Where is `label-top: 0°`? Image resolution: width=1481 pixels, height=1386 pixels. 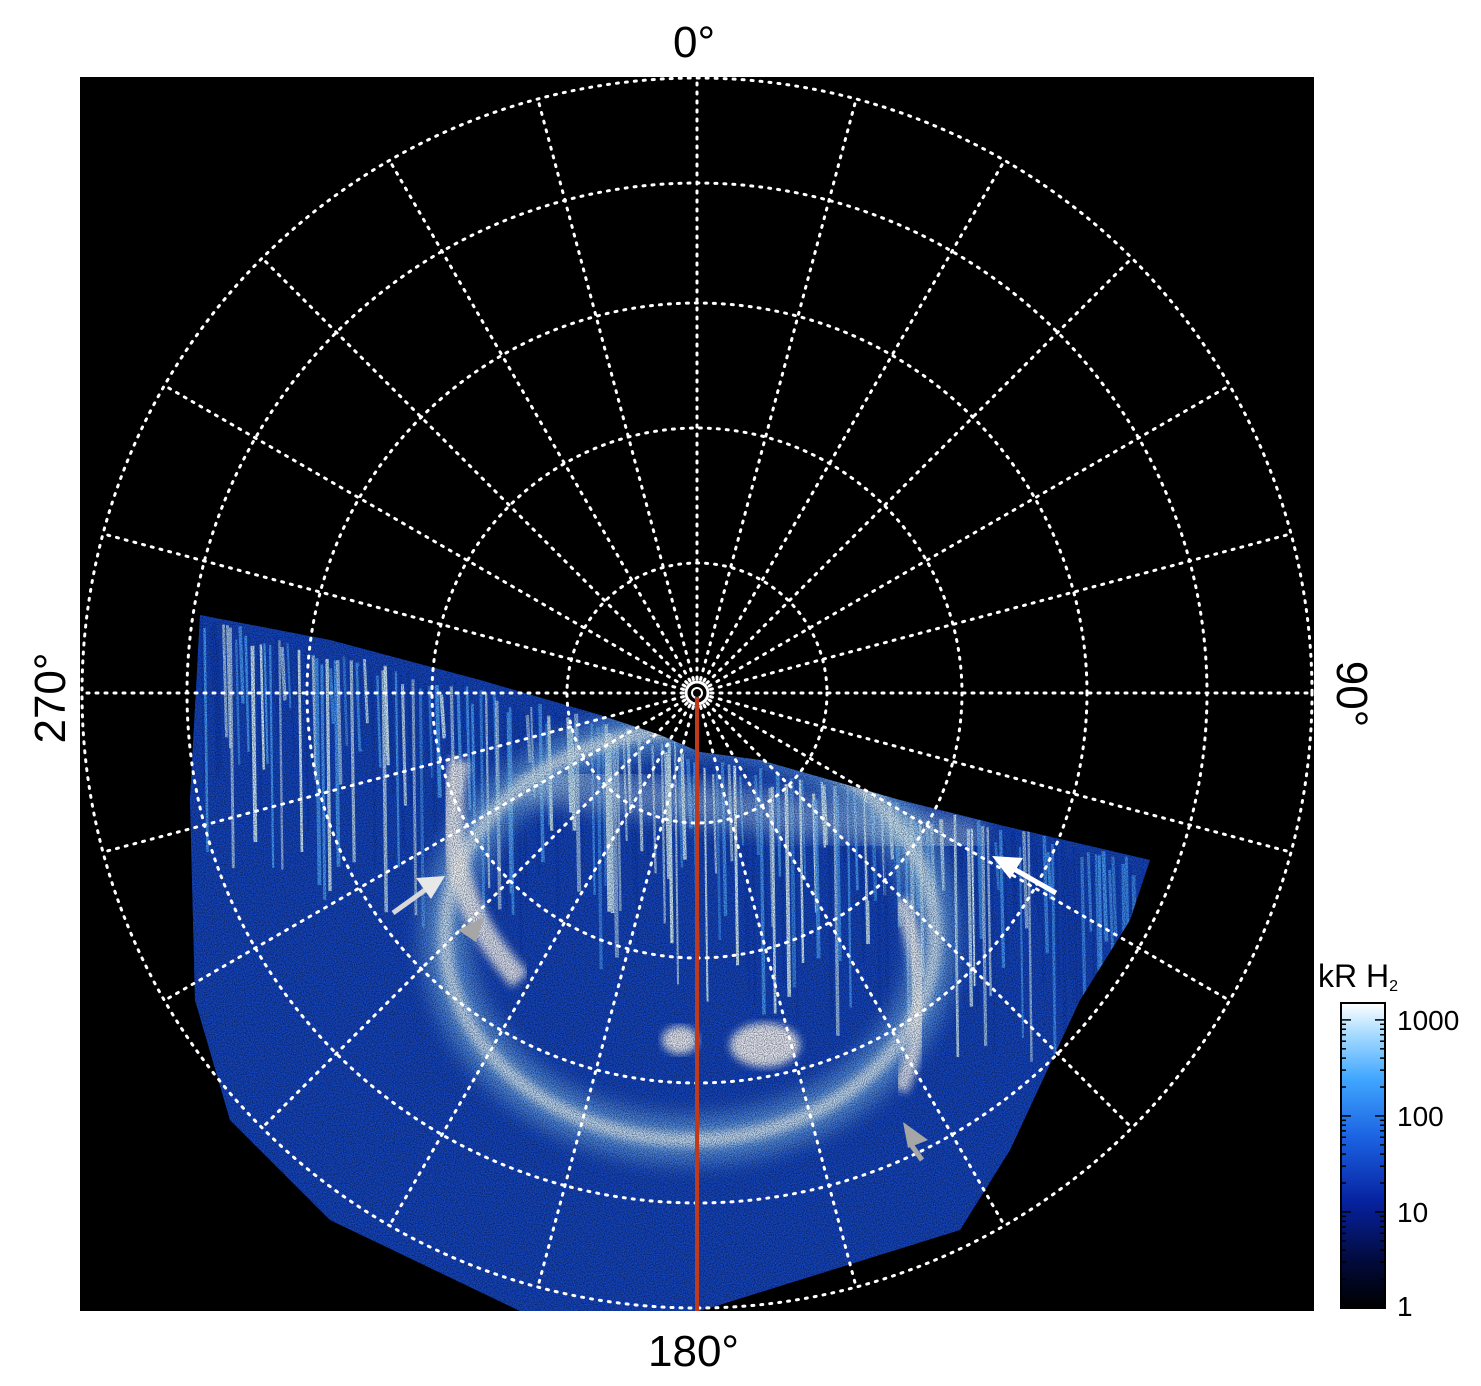 label-top: 0° is located at coordinates (694, 42).